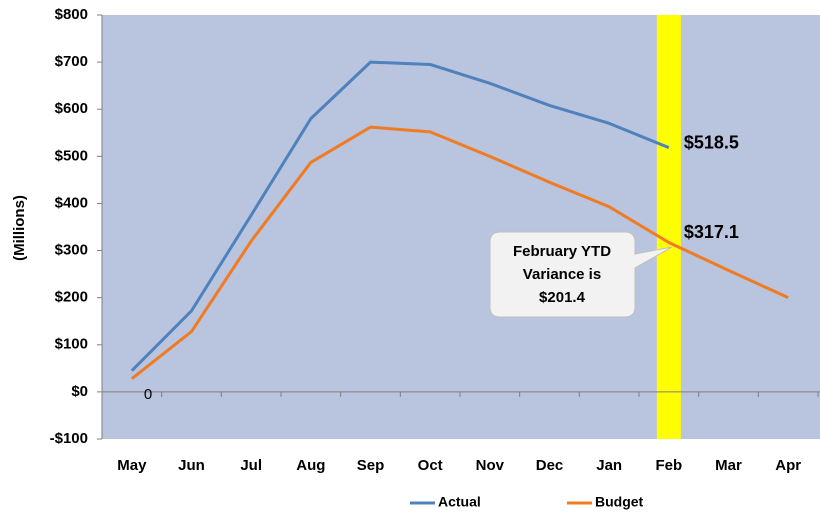 The height and width of the screenshot is (514, 820). Describe the element at coordinates (69, 438) in the screenshot. I see `y-tick-label: -$100` at that location.